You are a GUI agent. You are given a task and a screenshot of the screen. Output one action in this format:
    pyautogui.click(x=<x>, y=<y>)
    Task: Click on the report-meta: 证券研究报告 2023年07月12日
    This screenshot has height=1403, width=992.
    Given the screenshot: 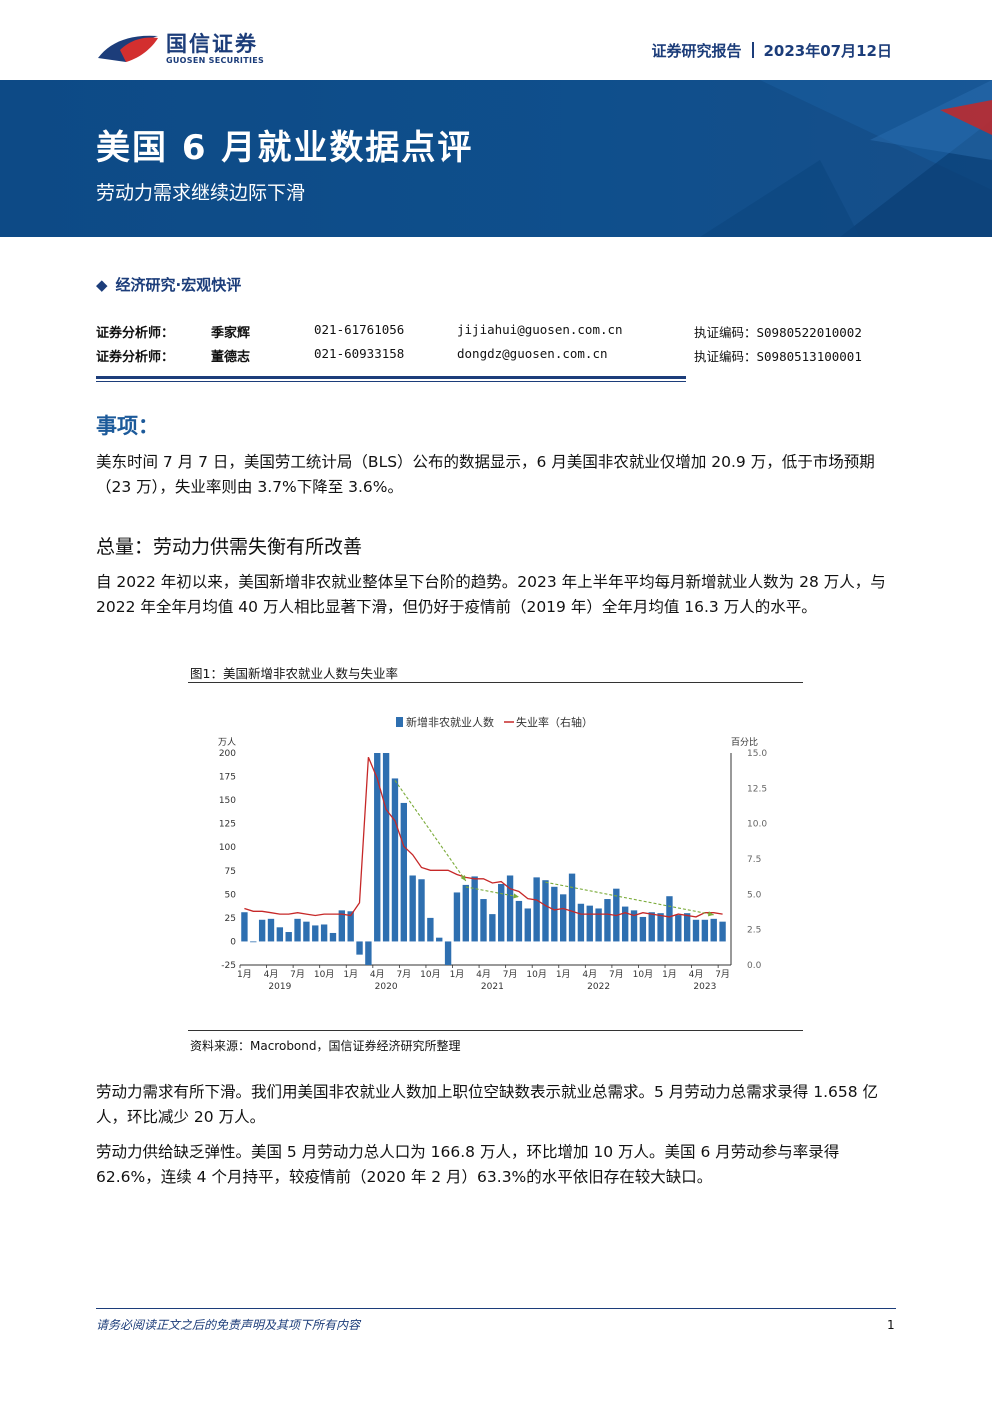 What is the action you would take?
    pyautogui.click(x=771, y=50)
    